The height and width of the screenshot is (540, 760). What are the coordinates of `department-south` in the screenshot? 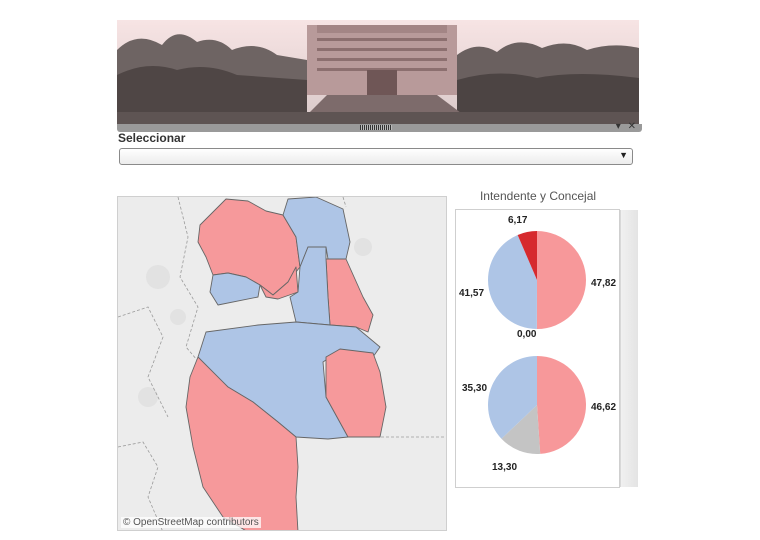 It's located at (242, 443).